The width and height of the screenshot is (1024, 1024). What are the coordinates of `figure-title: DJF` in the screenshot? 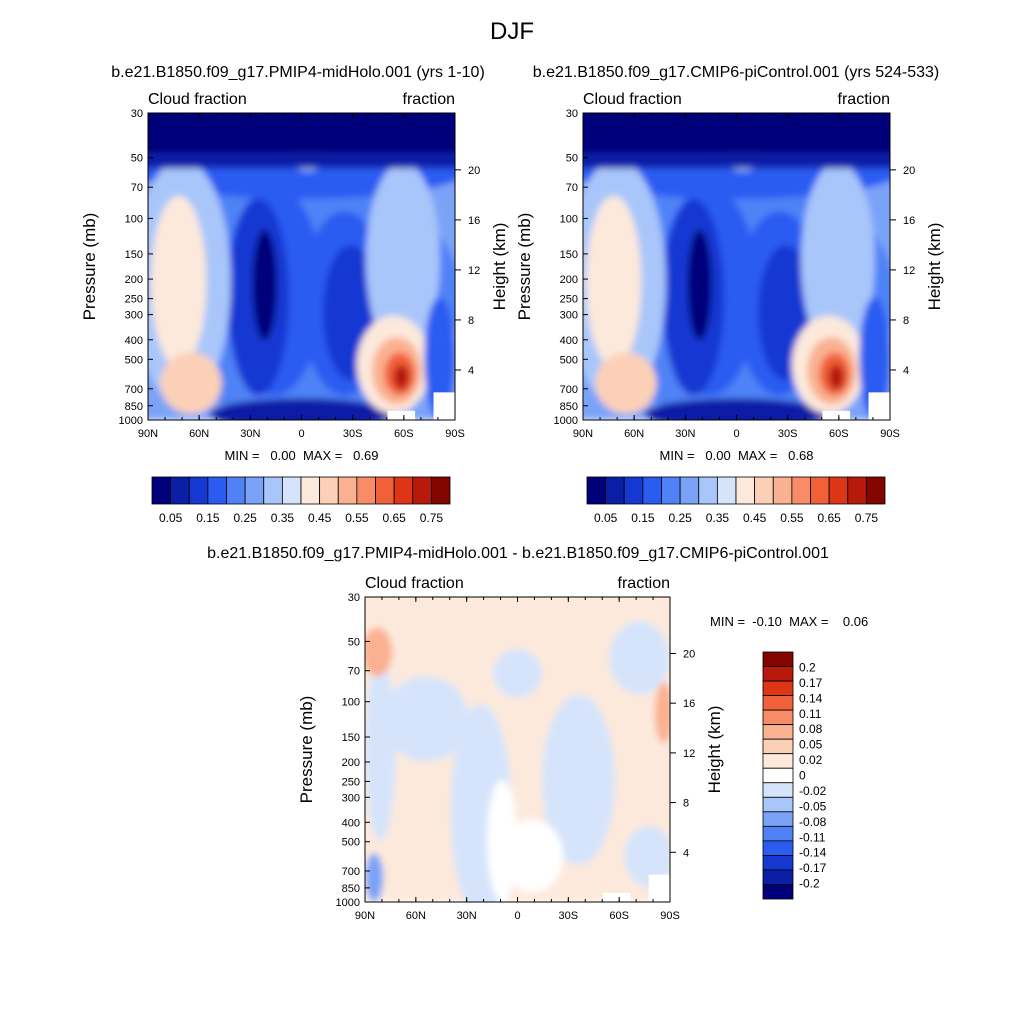 It's located at (512, 31).